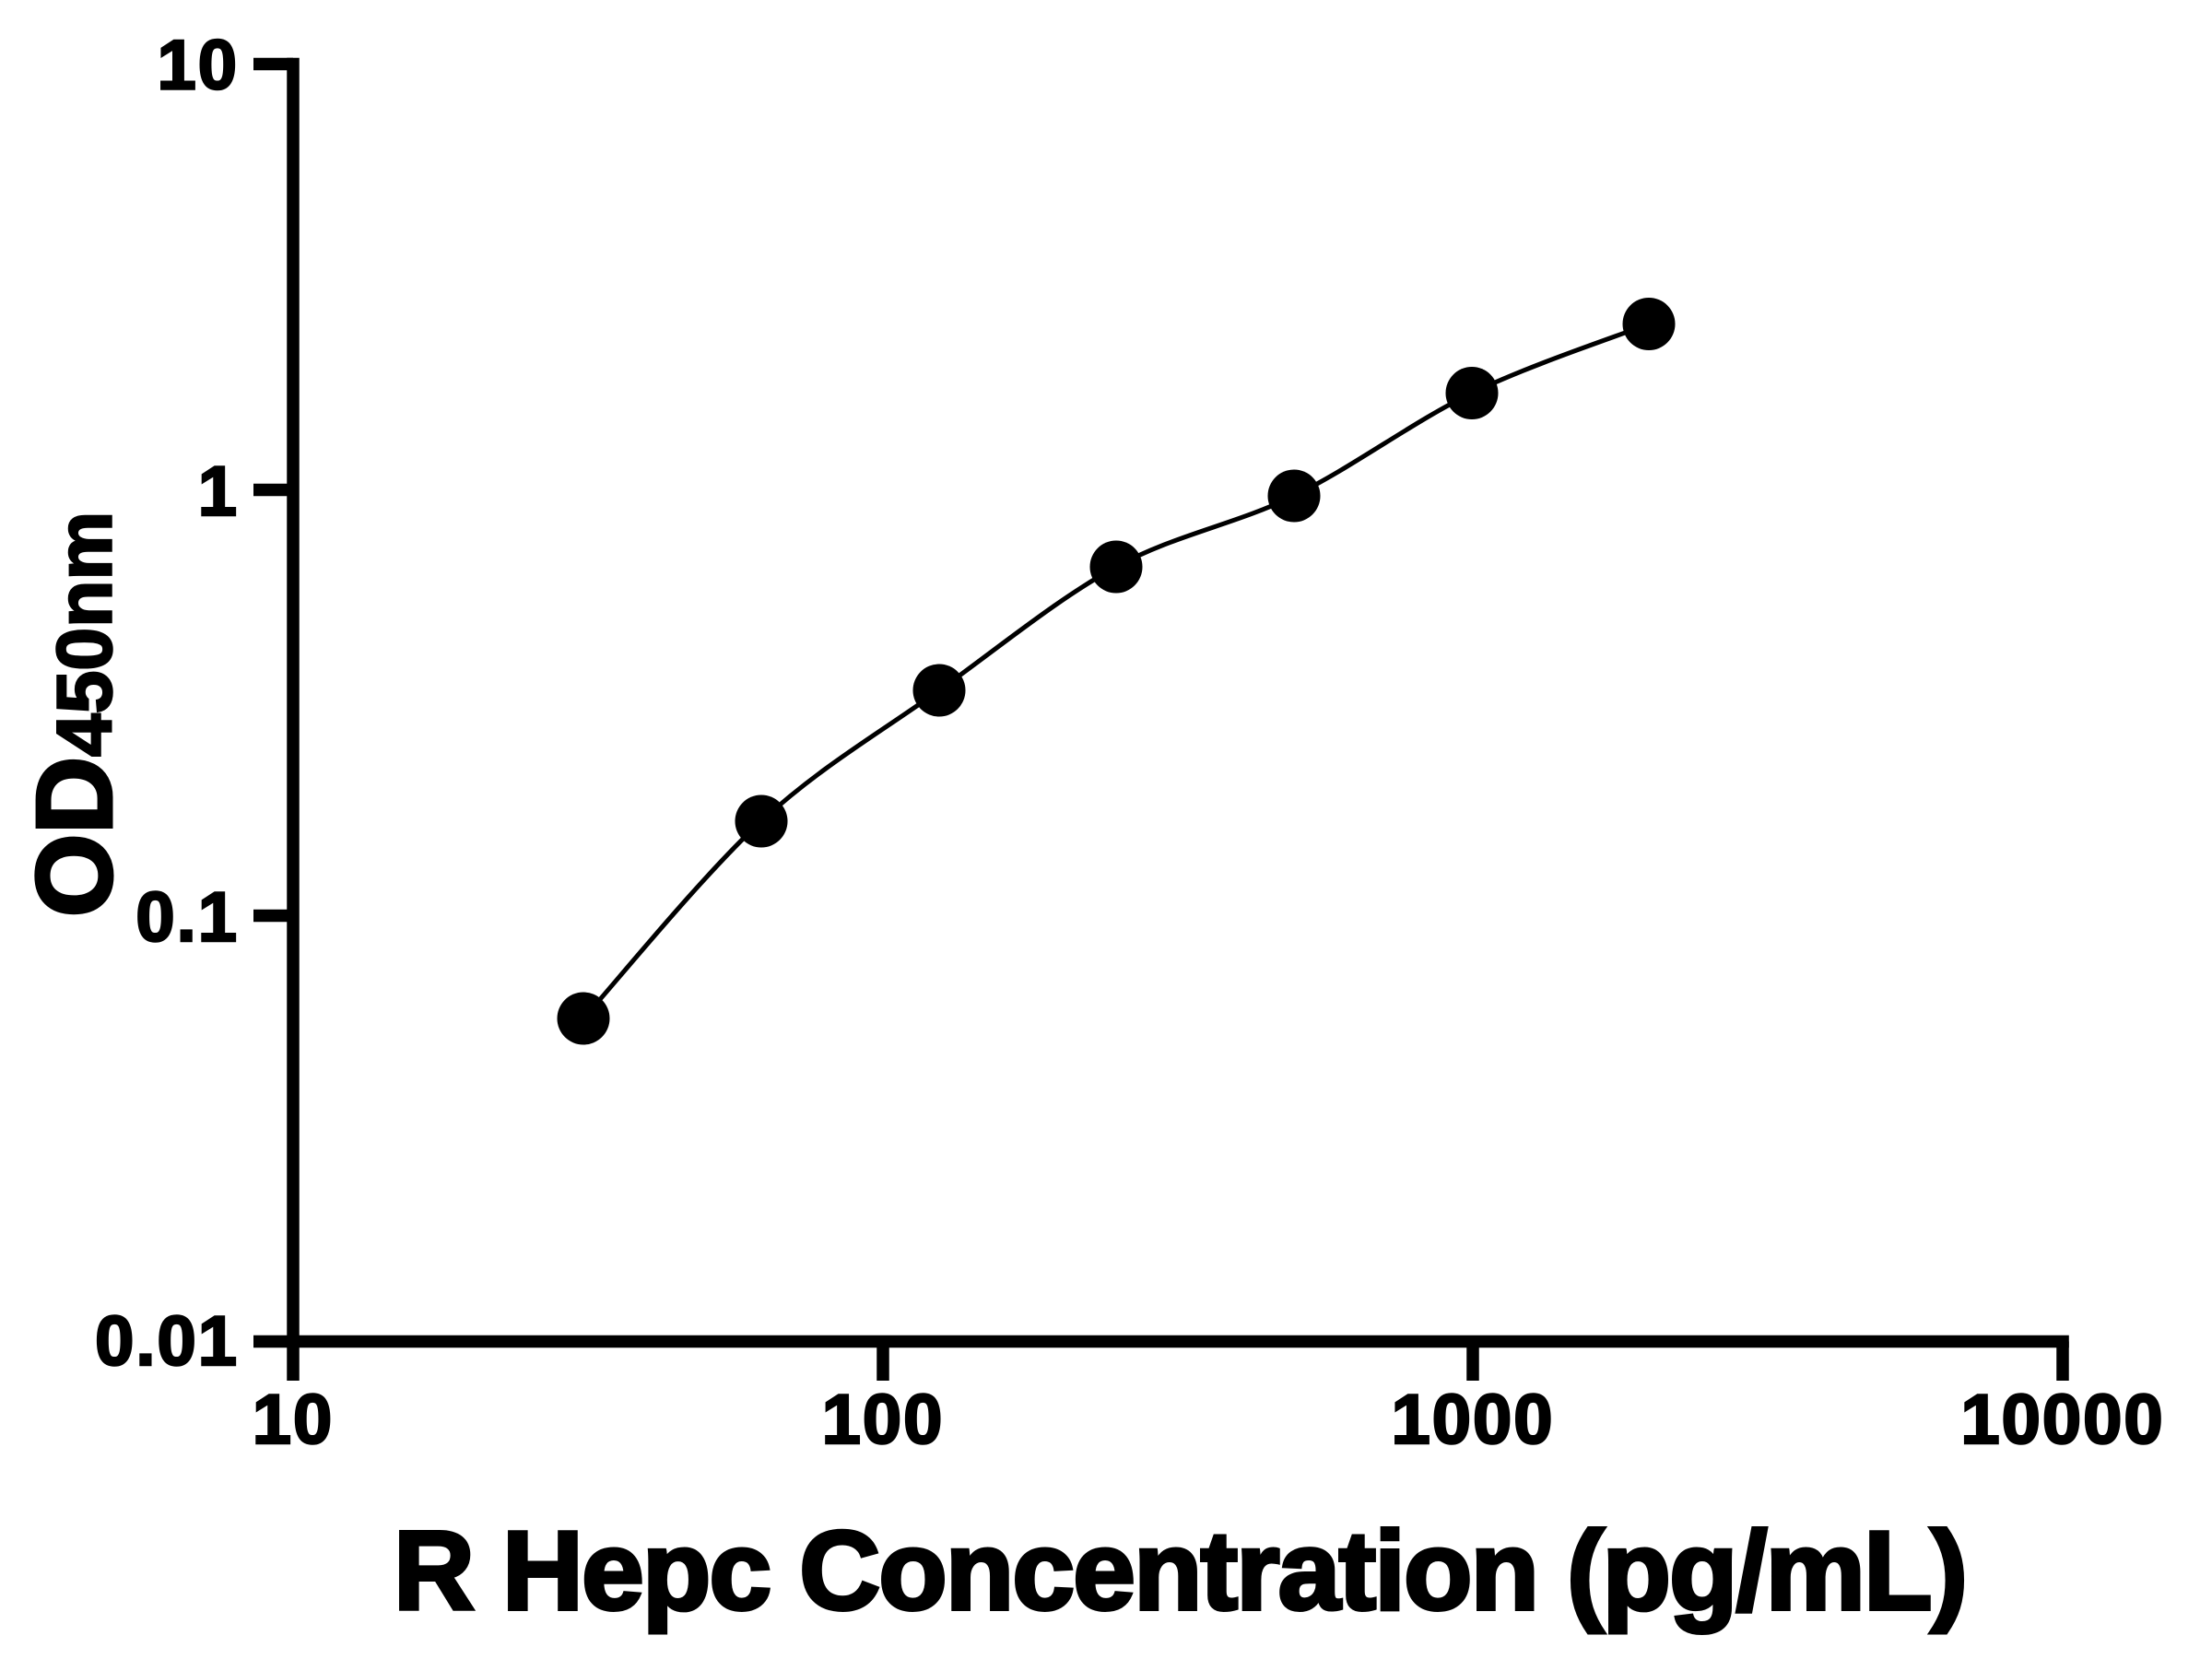 This screenshot has width=2212, height=1659. What do you see at coordinates (167, 1341) in the screenshot?
I see `svg-text: 0.01` at bounding box center [167, 1341].